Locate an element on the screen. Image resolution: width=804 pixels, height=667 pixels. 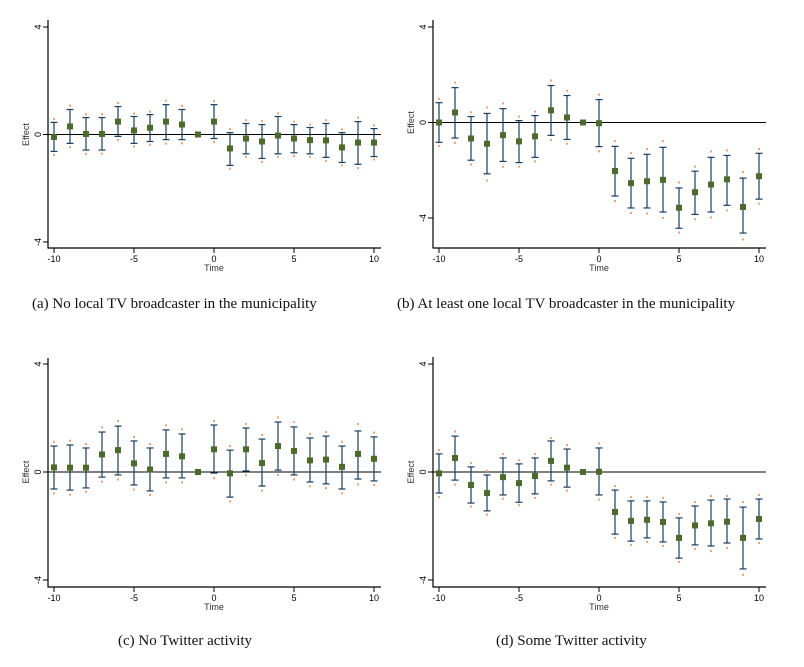
x-tick-label: -5 is located at coordinates (519, 598).